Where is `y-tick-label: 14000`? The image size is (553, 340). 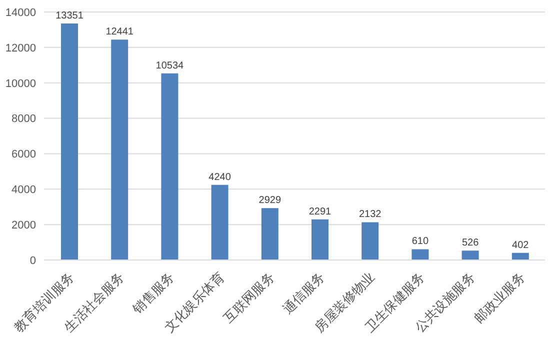 y-tick-label: 14000 is located at coordinates (20, 12).